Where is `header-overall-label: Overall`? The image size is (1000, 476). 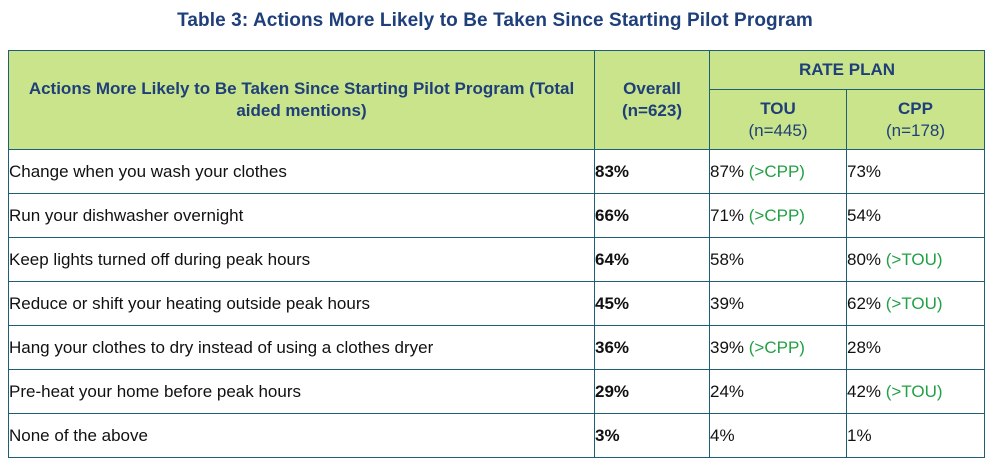 header-overall-label: Overall is located at coordinates (652, 88).